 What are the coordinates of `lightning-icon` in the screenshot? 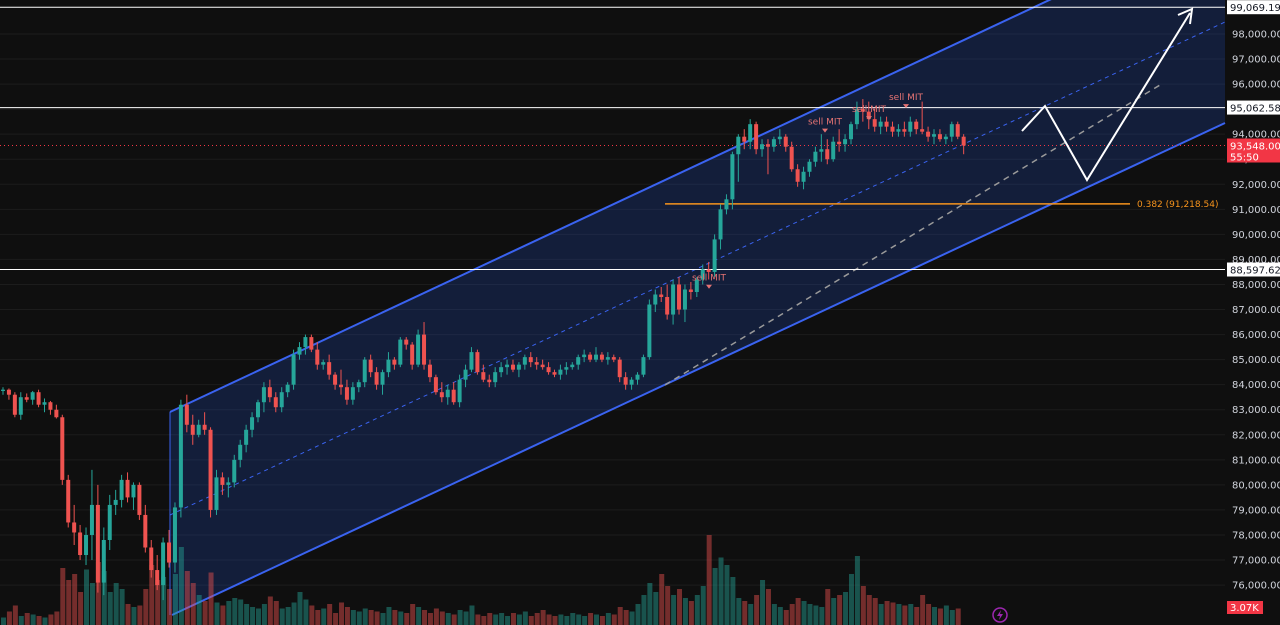 It's located at (1000, 615).